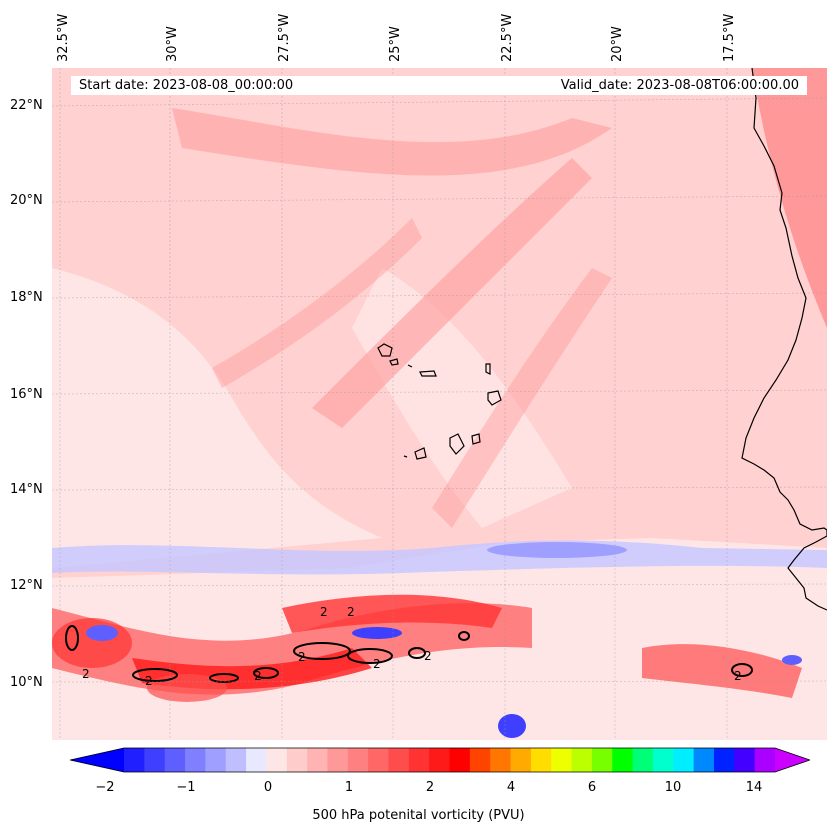 The width and height of the screenshot is (837, 836). I want to click on colorbar-outline, so click(440, 760).